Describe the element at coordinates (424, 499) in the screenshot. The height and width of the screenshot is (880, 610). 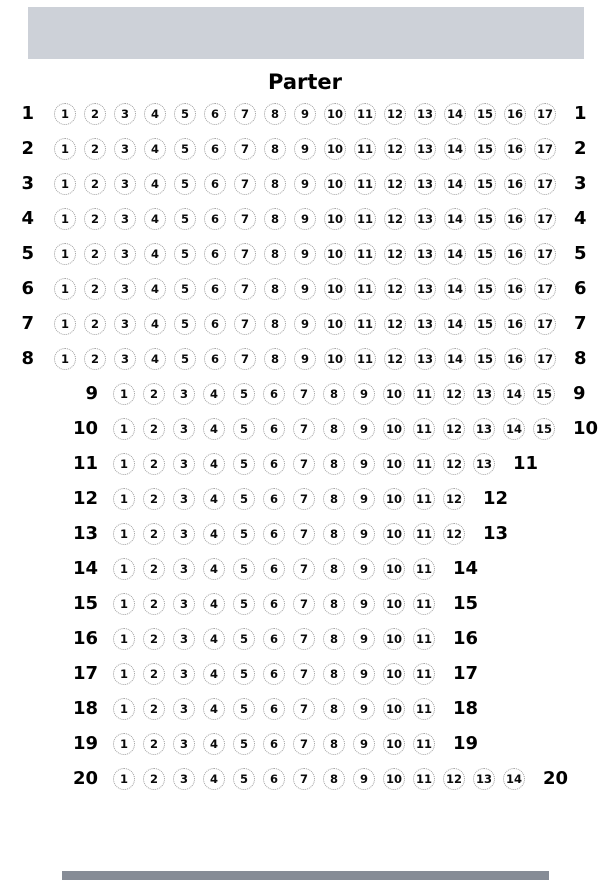
I see `seat-12-11: 11` at that location.